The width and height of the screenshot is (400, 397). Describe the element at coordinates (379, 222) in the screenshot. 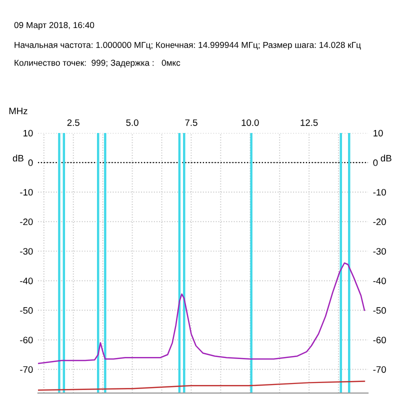

I see `y2-tick-label: -20` at that location.